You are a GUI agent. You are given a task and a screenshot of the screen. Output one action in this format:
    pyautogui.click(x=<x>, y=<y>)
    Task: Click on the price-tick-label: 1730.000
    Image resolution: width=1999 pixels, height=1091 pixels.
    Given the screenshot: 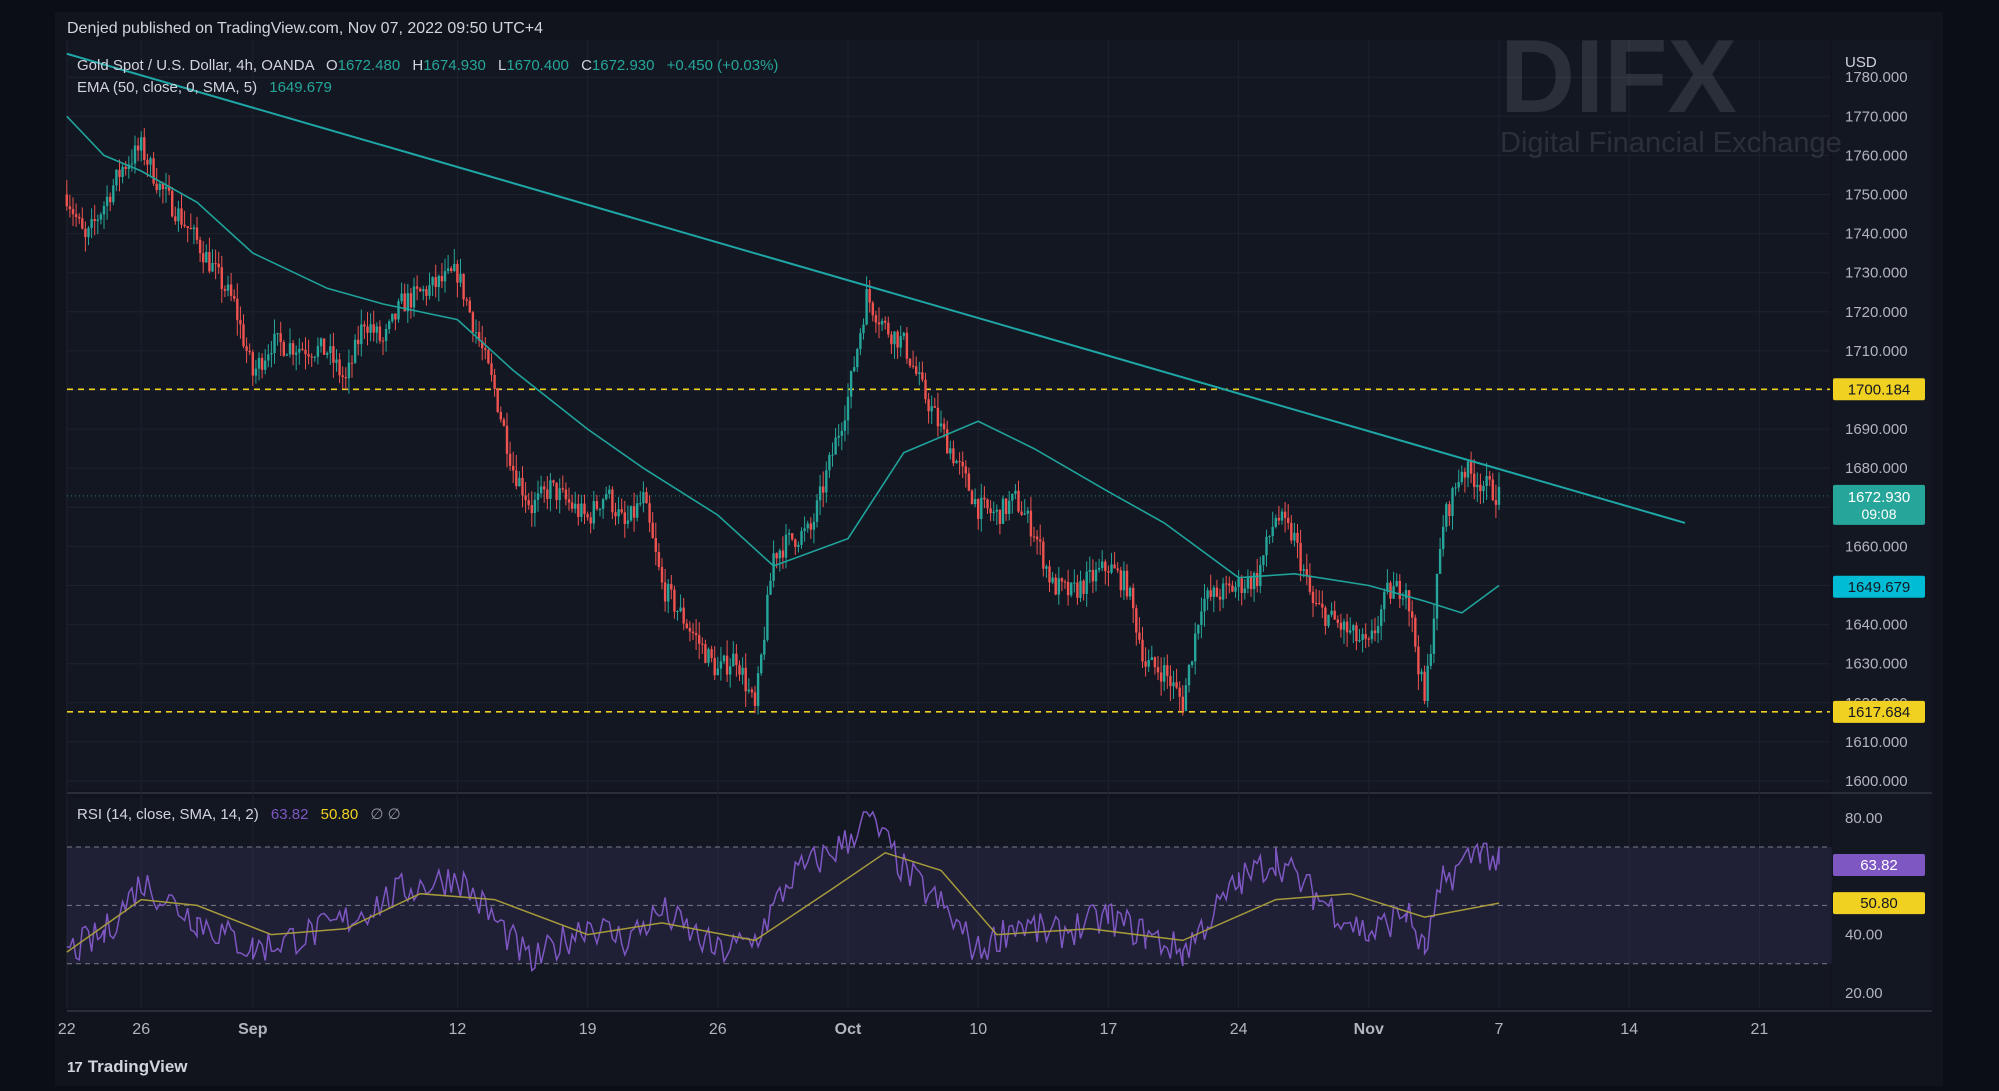 What is the action you would take?
    pyautogui.click(x=1876, y=273)
    